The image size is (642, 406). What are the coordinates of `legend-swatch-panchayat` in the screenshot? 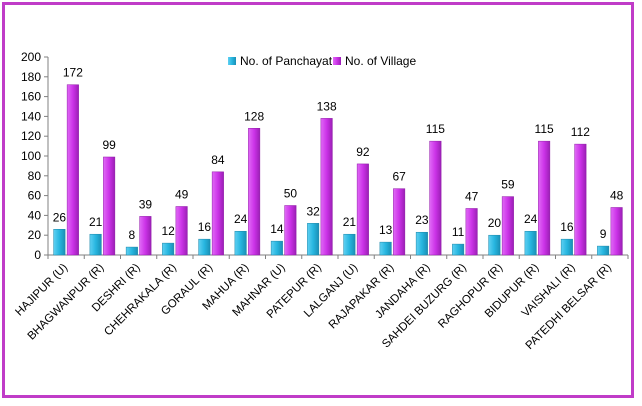 It's located at (232, 61).